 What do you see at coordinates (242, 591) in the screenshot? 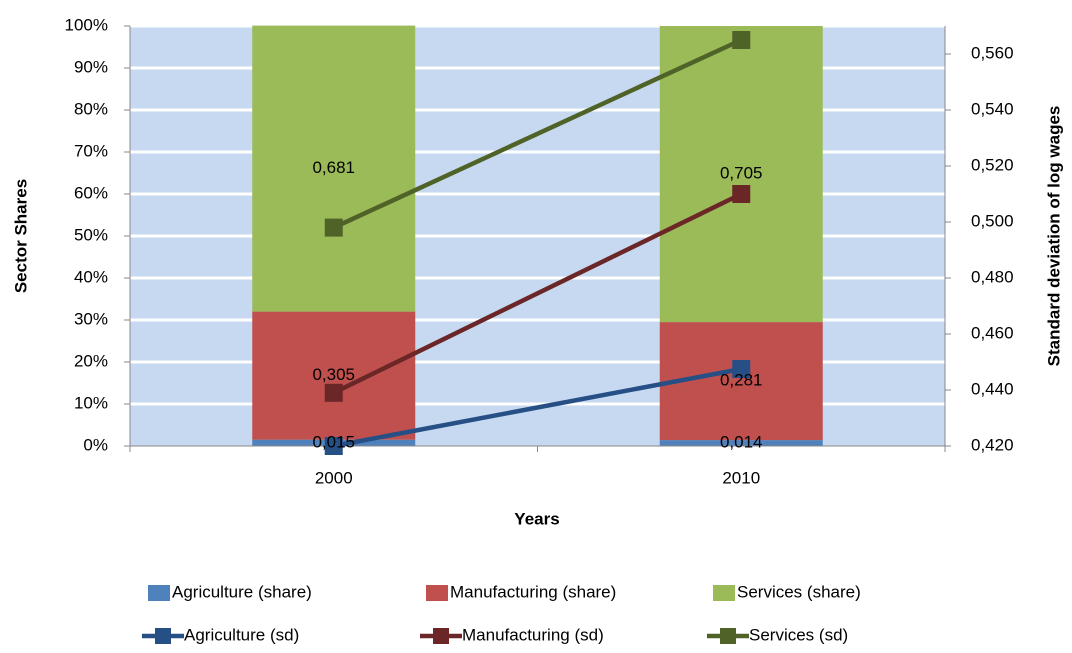
I see `legend-label: Agriculture (share)` at bounding box center [242, 591].